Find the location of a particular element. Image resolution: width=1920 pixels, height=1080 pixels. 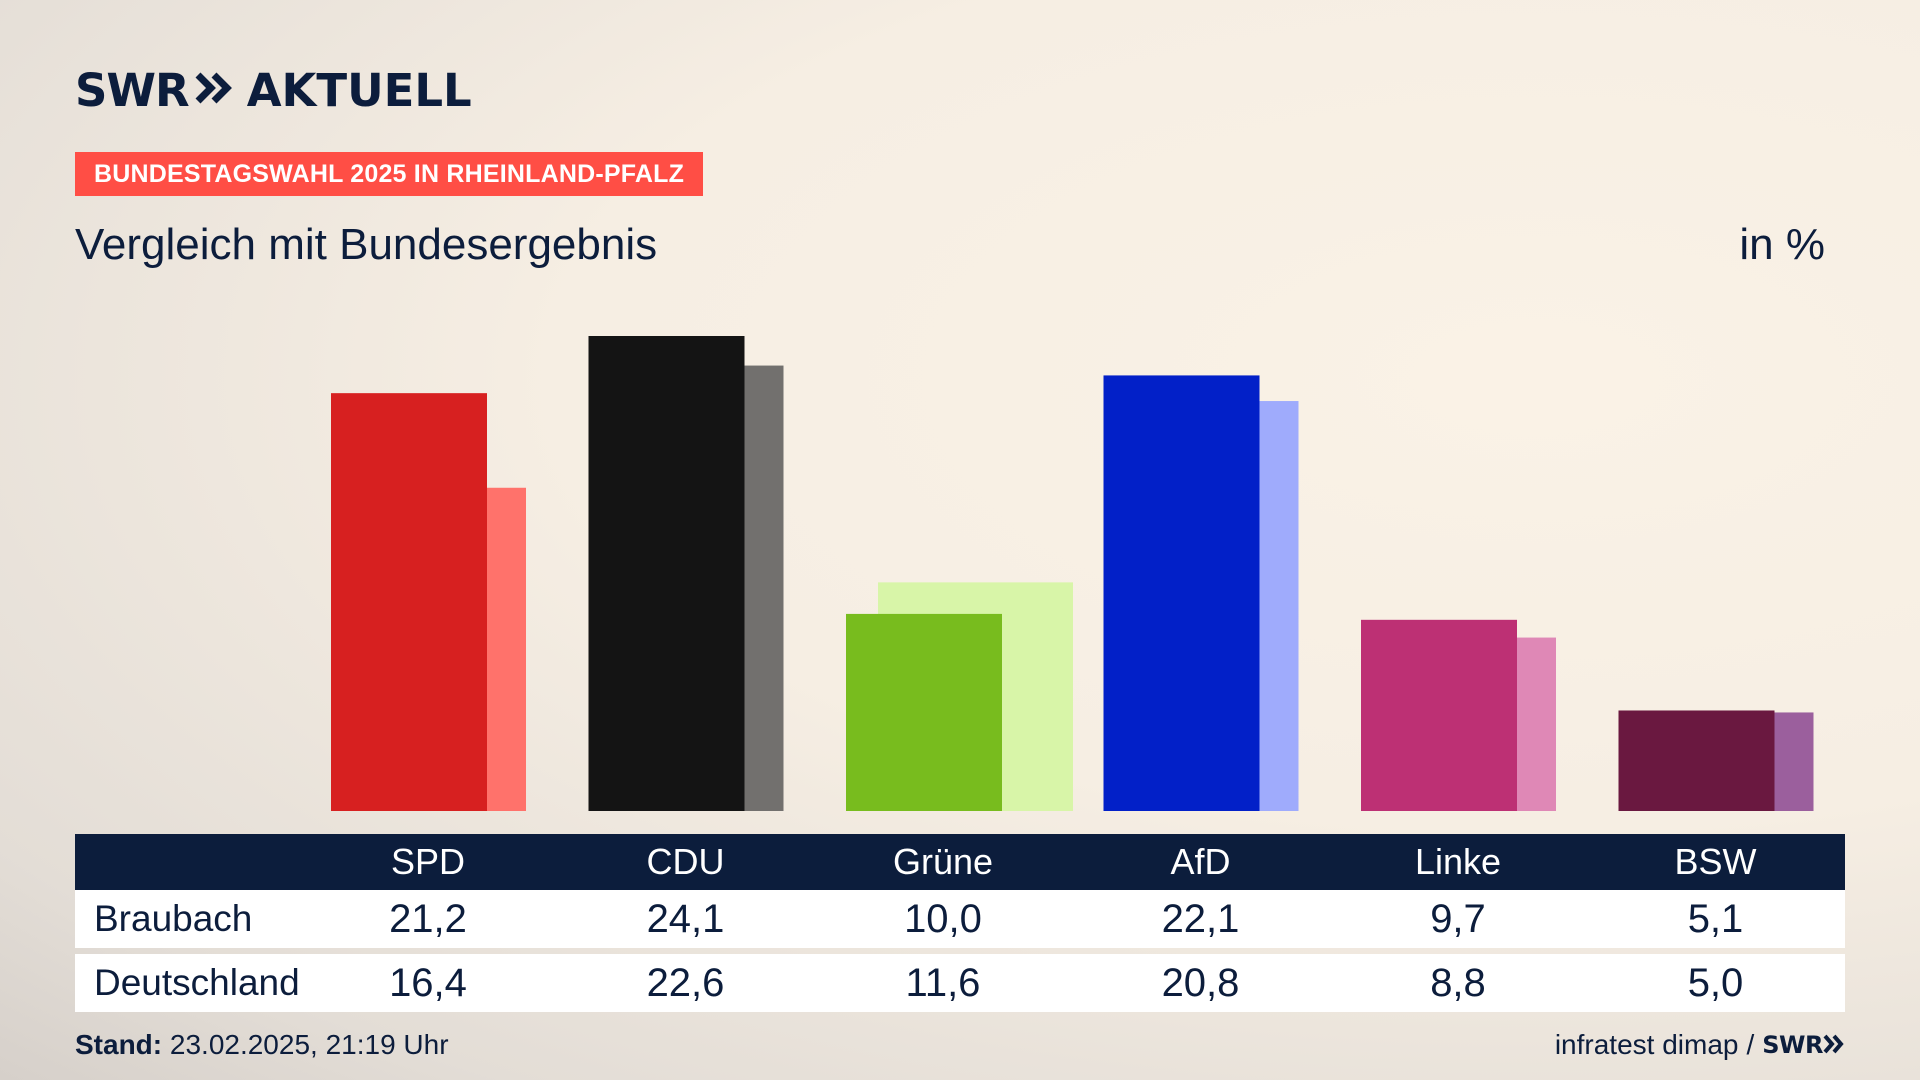

value-braubach-bsw: 5,1 is located at coordinates (1715, 919).